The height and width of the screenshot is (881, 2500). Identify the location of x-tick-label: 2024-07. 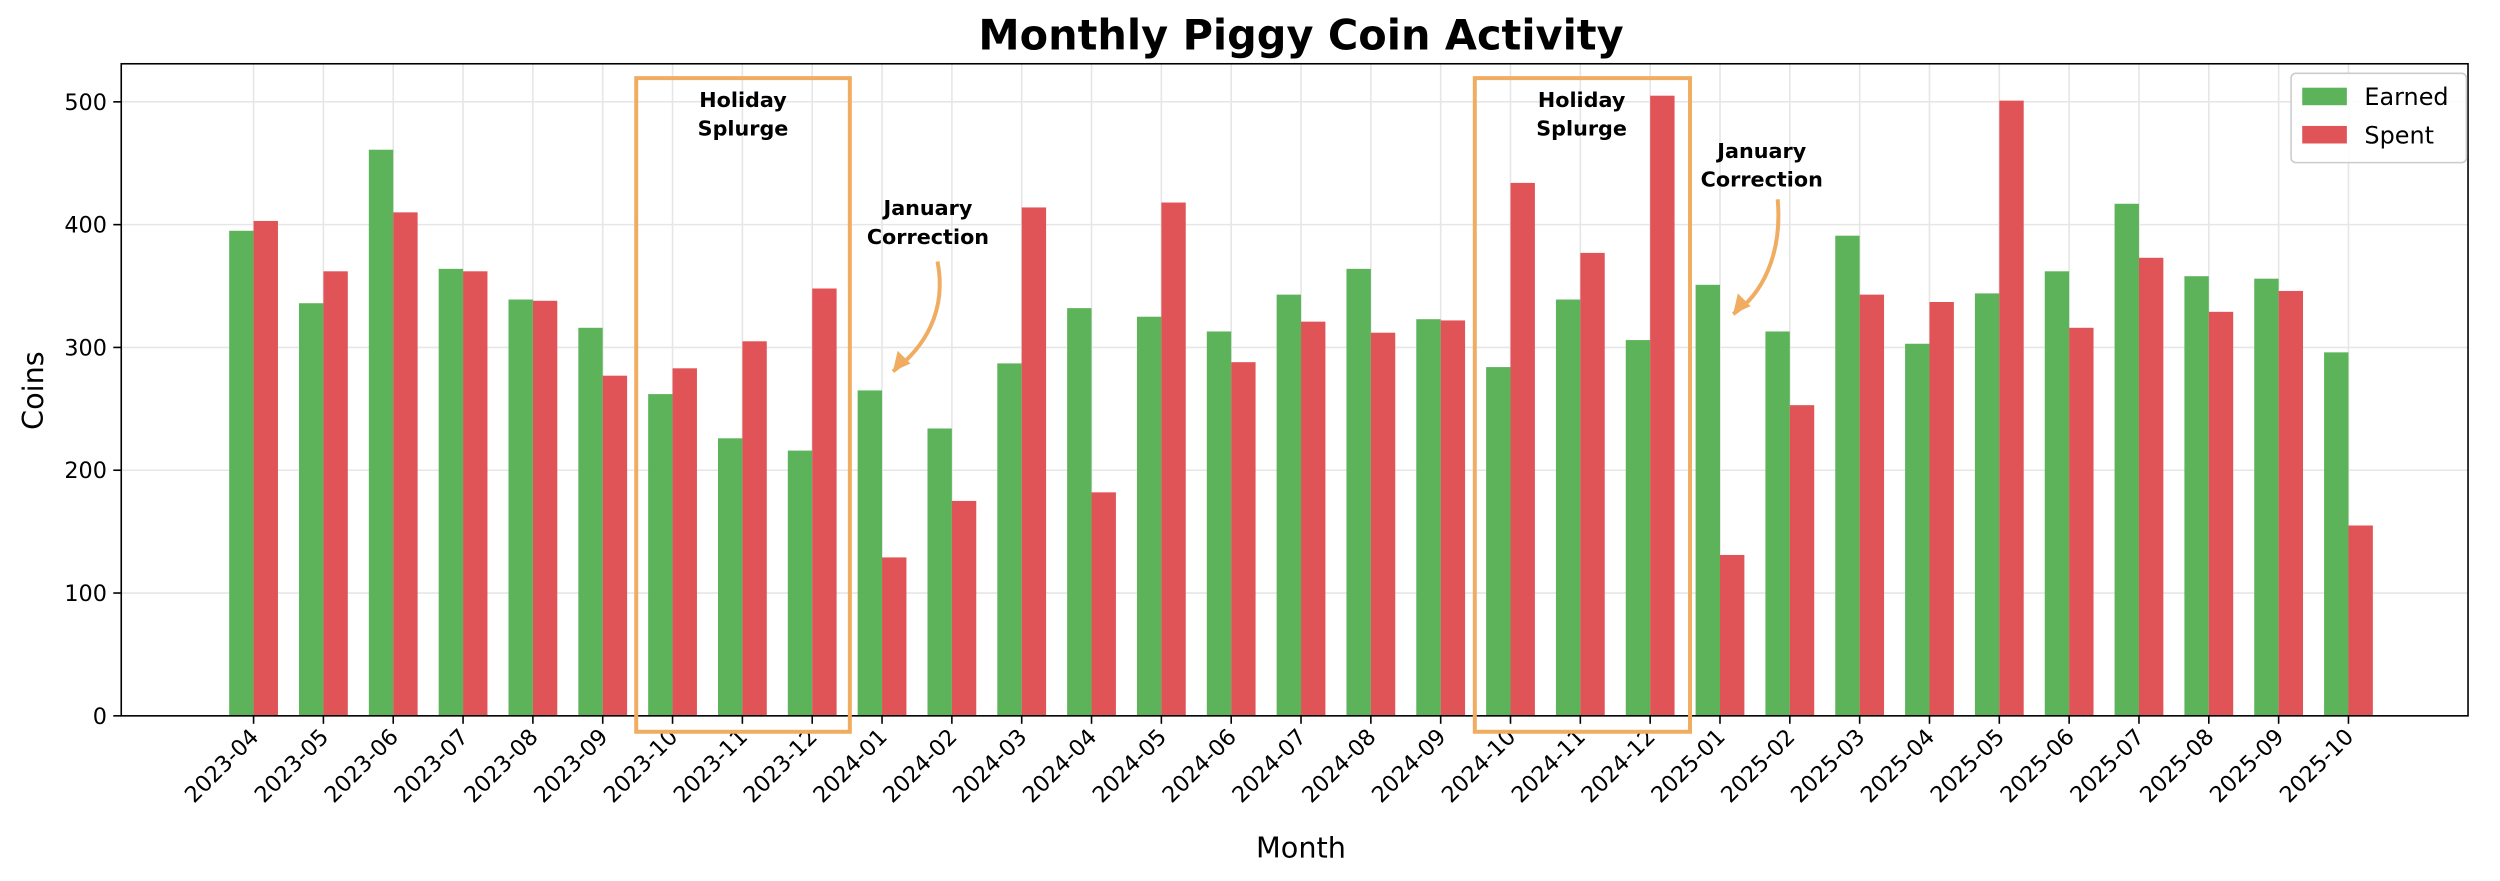
(1269, 766).